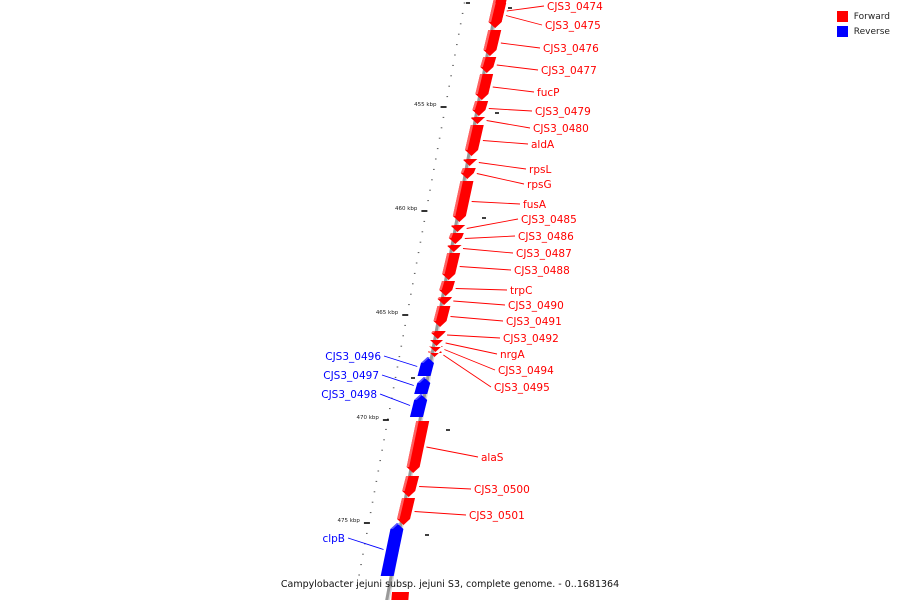 The width and height of the screenshot is (900, 600). I want to click on gene-aldA, so click(474, 140).